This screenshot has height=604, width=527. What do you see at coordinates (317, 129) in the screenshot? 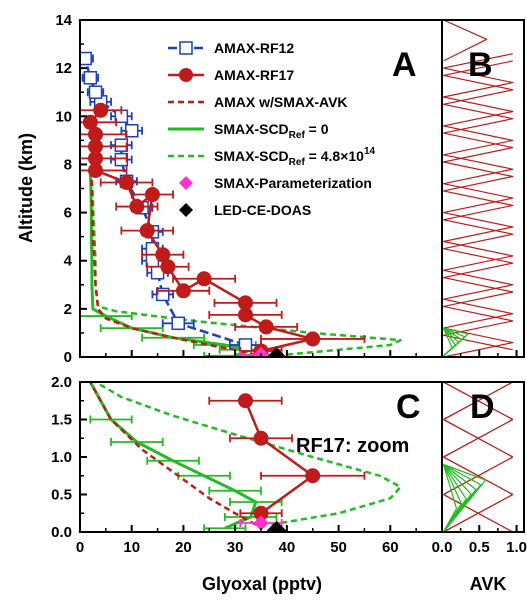
I see `legend-label-suffix: = 0` at bounding box center [317, 129].